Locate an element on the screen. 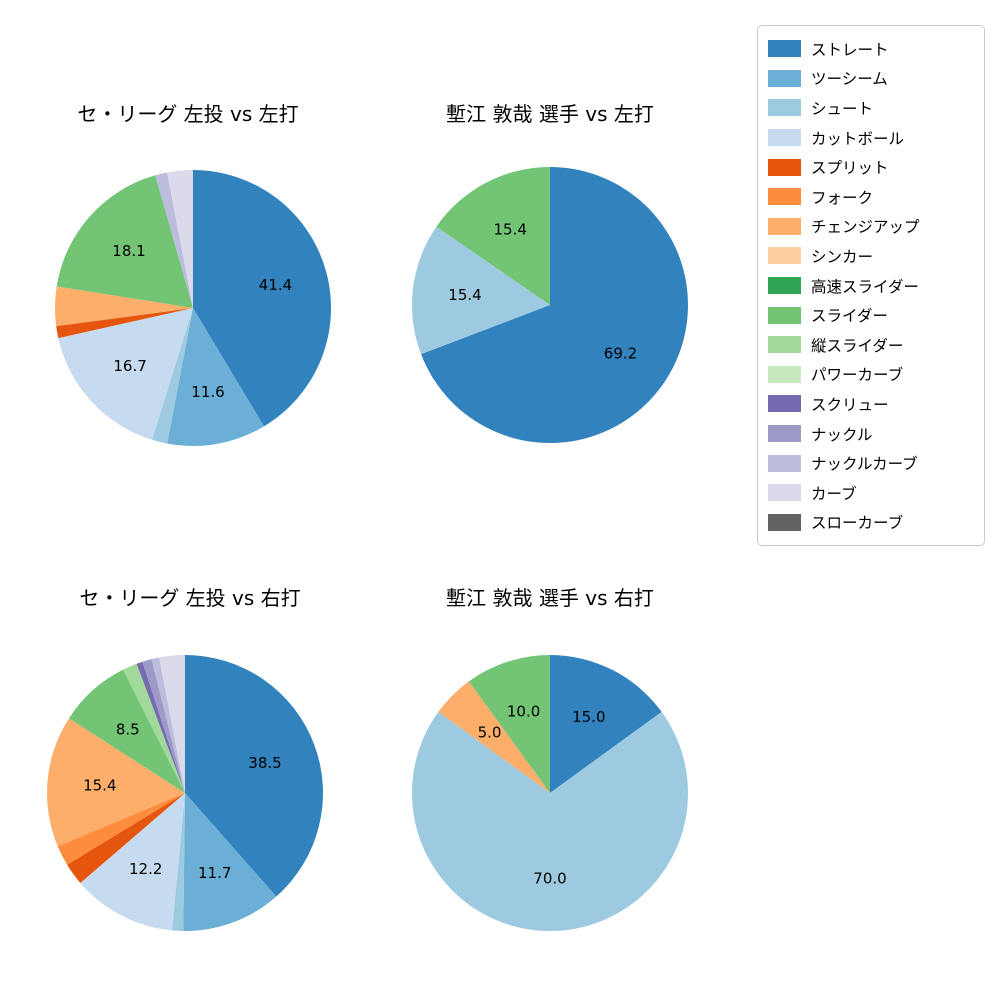 This screenshot has height=1000, width=1000. legend-label: チェンジアップ is located at coordinates (865, 227).